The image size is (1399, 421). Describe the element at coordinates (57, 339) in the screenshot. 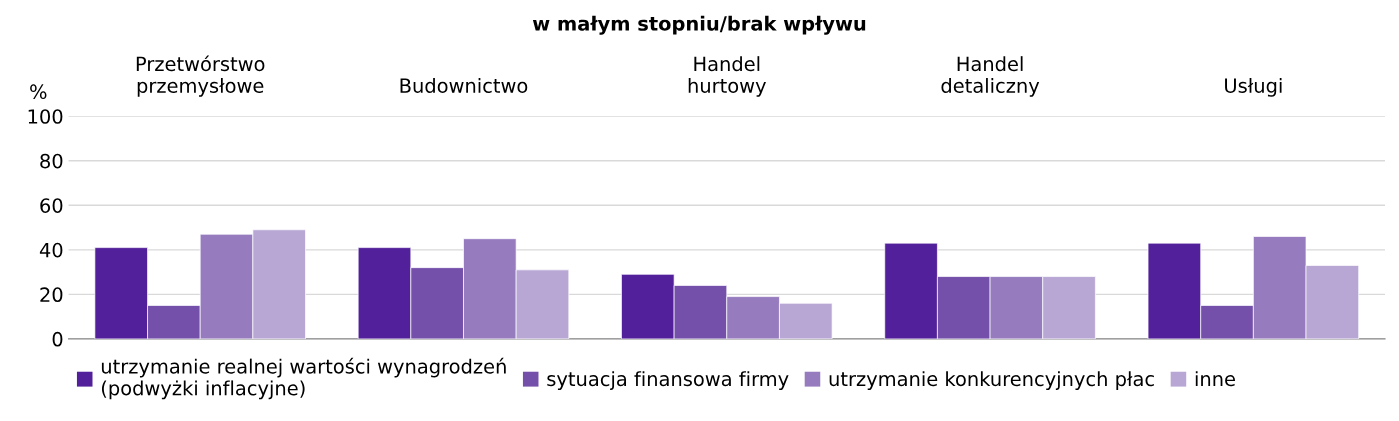

I see `y-tick-label: 0` at that location.